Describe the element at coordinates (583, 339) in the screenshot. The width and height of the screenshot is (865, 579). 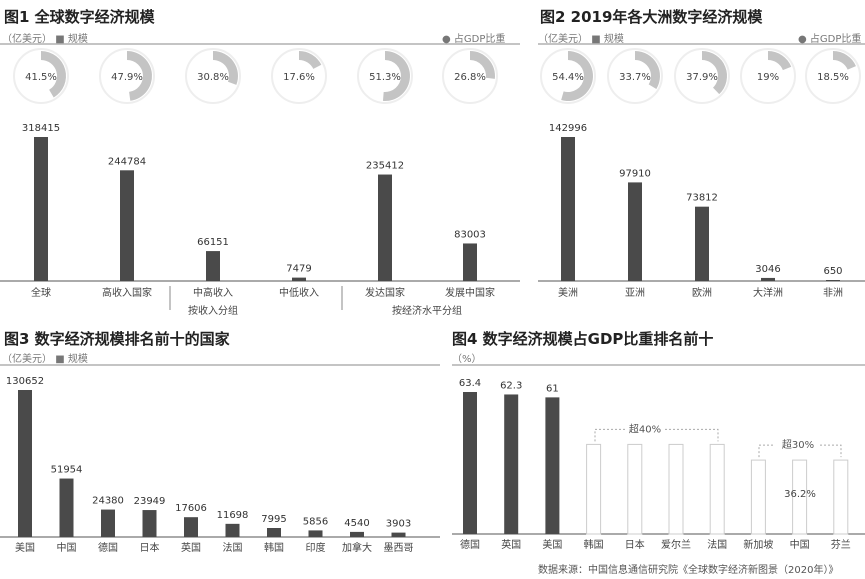
I see `chart4-title: 图4 数字经济规模占GDP比重排名前十` at that location.